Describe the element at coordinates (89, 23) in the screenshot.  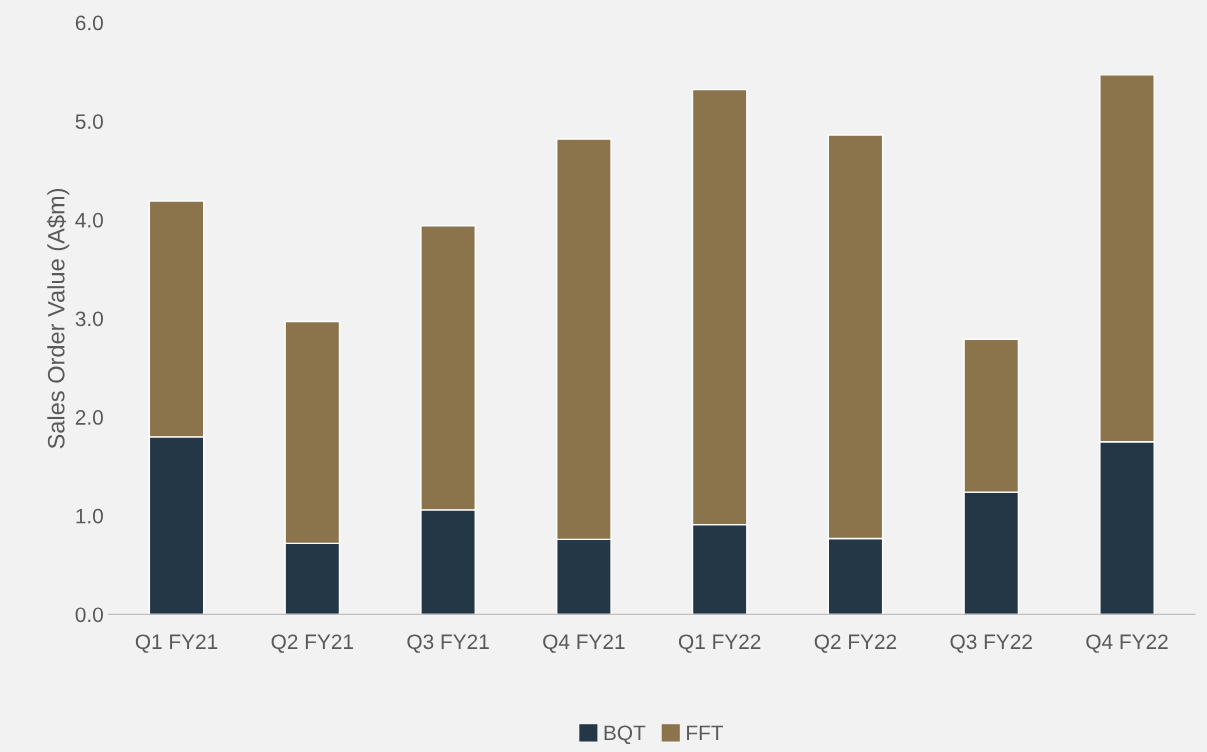
I see `y-tick-label: 6.0` at that location.